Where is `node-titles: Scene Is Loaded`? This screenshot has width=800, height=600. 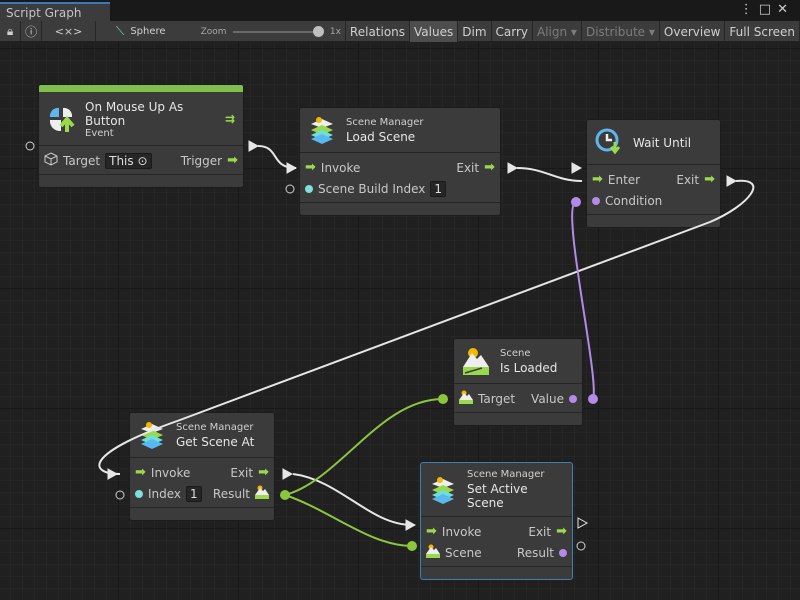 node-titles: Scene Is Loaded is located at coordinates (528, 361).